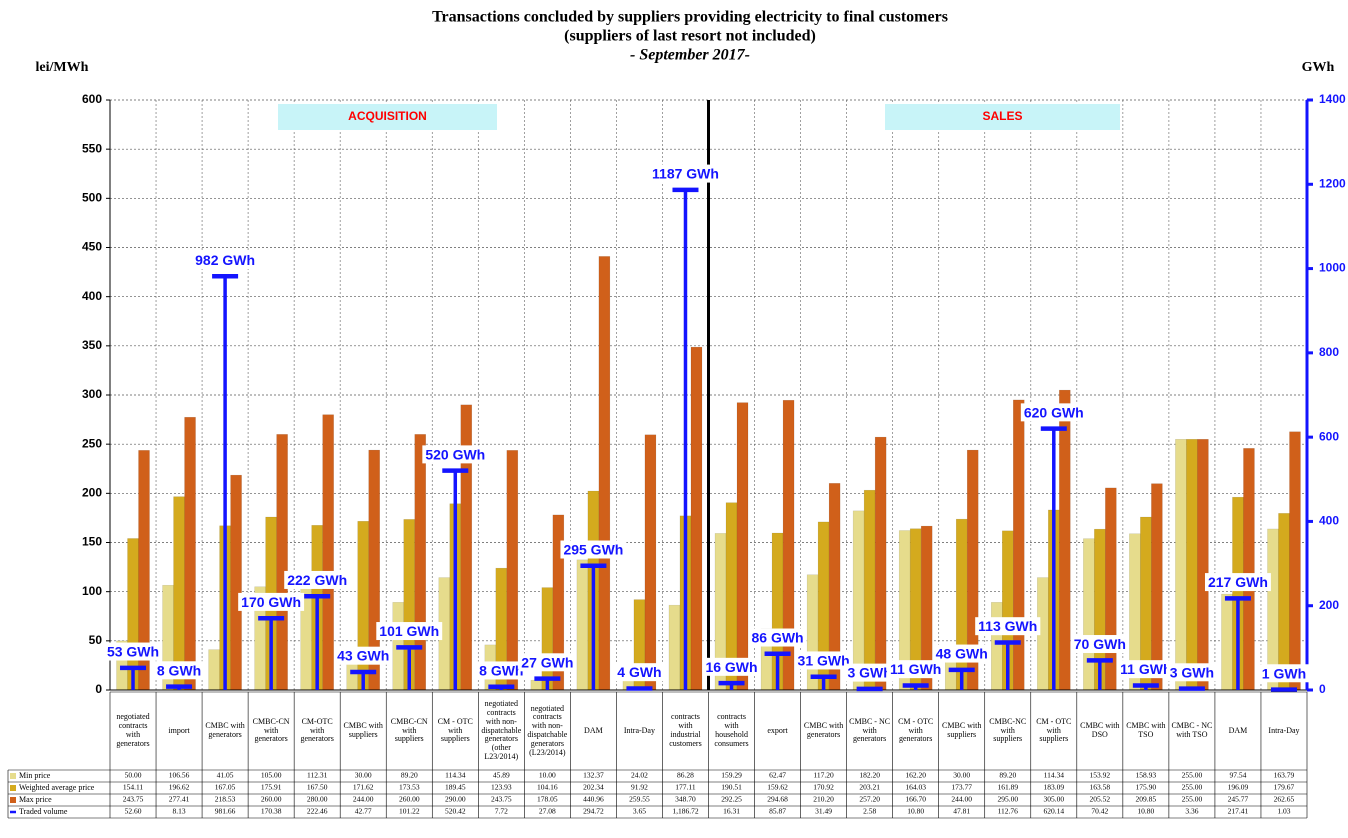 This screenshot has width=1348, height=838. What do you see at coordinates (639, 730) in the screenshot?
I see `table-header-cell: Intra-Day` at bounding box center [639, 730].